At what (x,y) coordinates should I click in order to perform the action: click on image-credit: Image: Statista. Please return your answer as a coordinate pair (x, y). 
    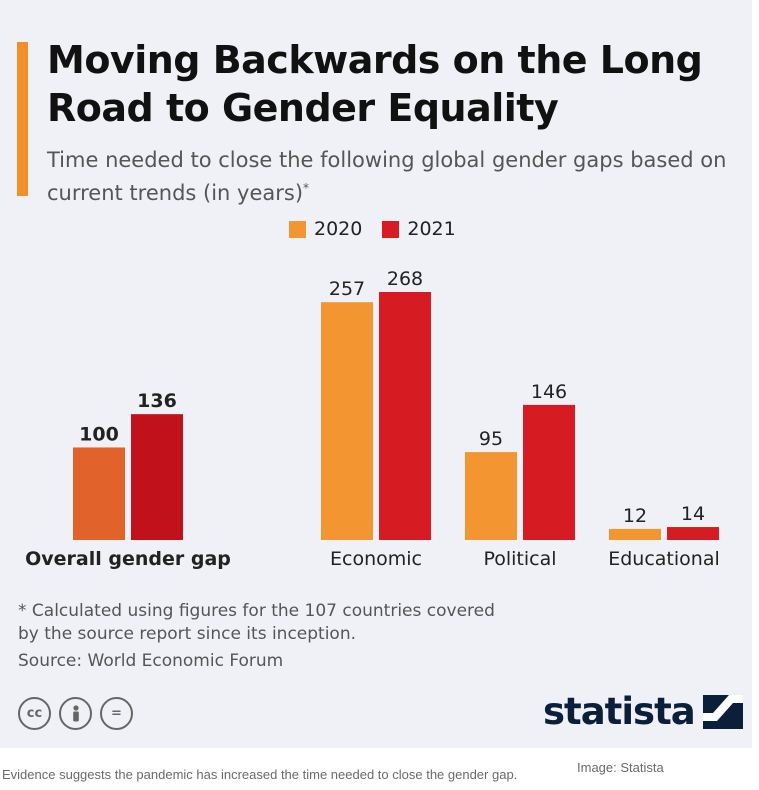
    Looking at the image, I should click on (620, 767).